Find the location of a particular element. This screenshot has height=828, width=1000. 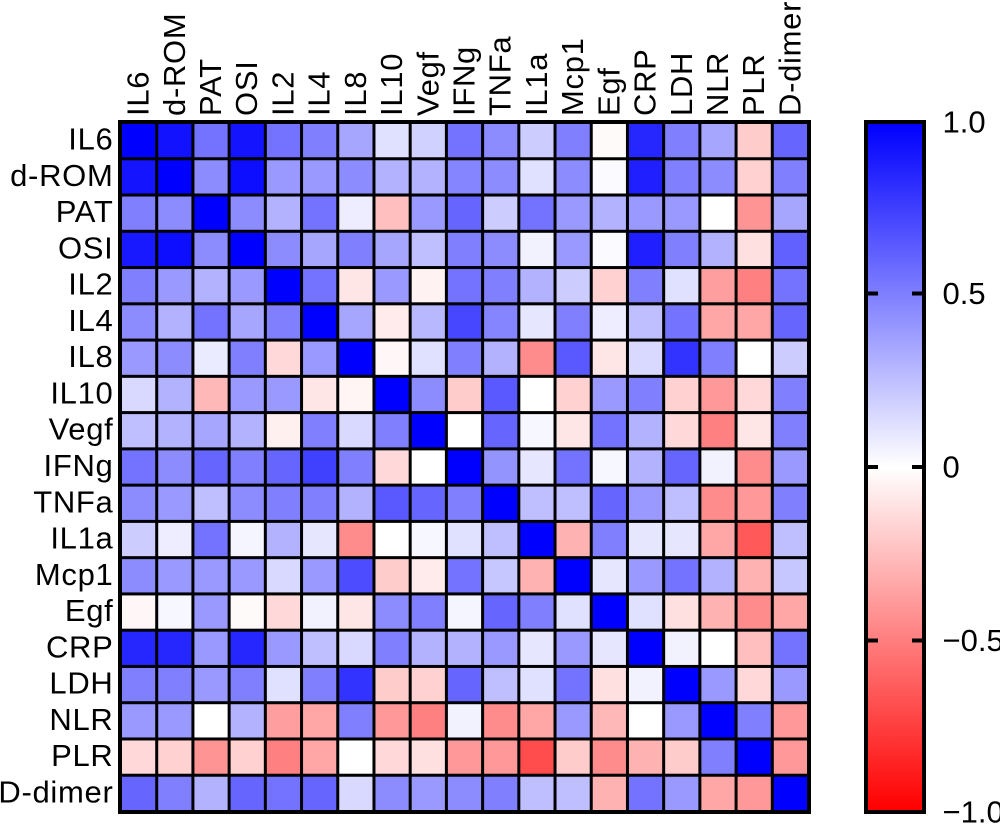

svg-text: −0.5 is located at coordinates (971, 640).